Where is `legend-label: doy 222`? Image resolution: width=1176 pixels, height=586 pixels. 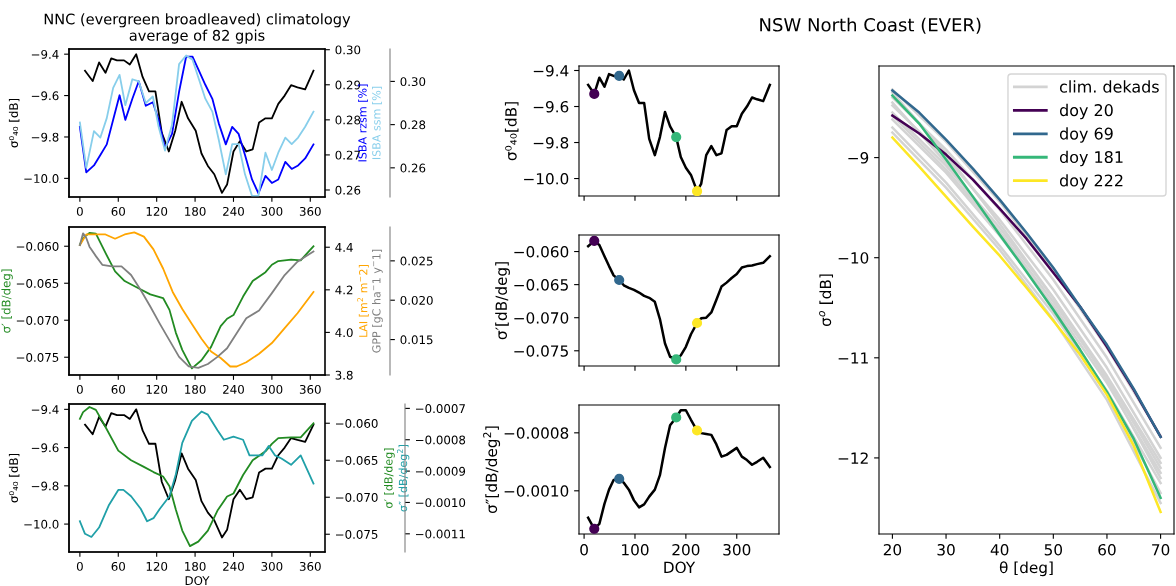 legend-label: doy 222 is located at coordinates (1091, 182).